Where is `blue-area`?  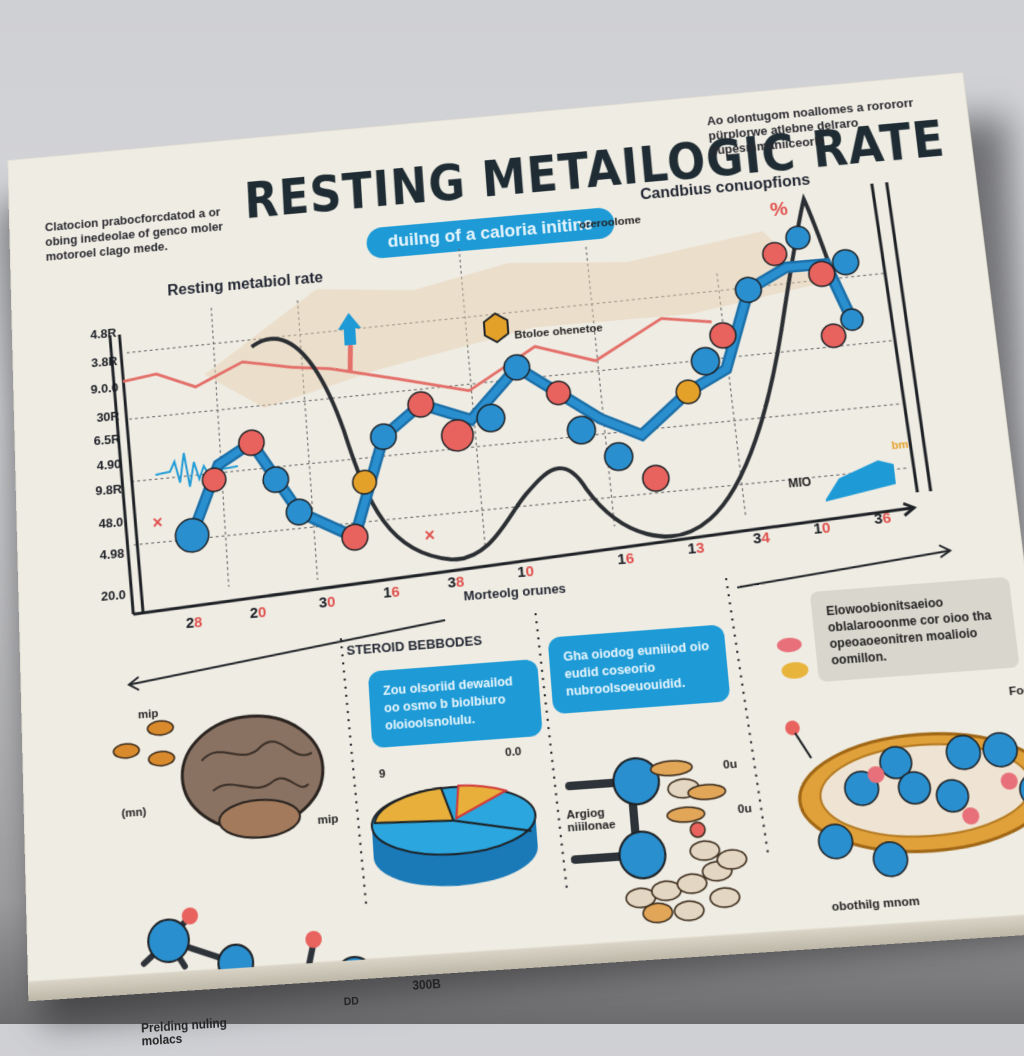 blue-area is located at coordinates (860, 480).